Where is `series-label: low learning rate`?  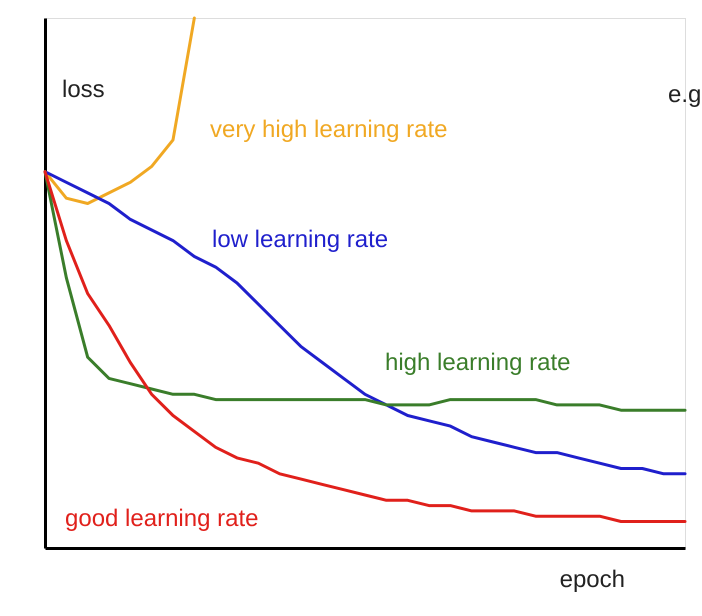
series-label: low learning rate is located at coordinates (300, 239).